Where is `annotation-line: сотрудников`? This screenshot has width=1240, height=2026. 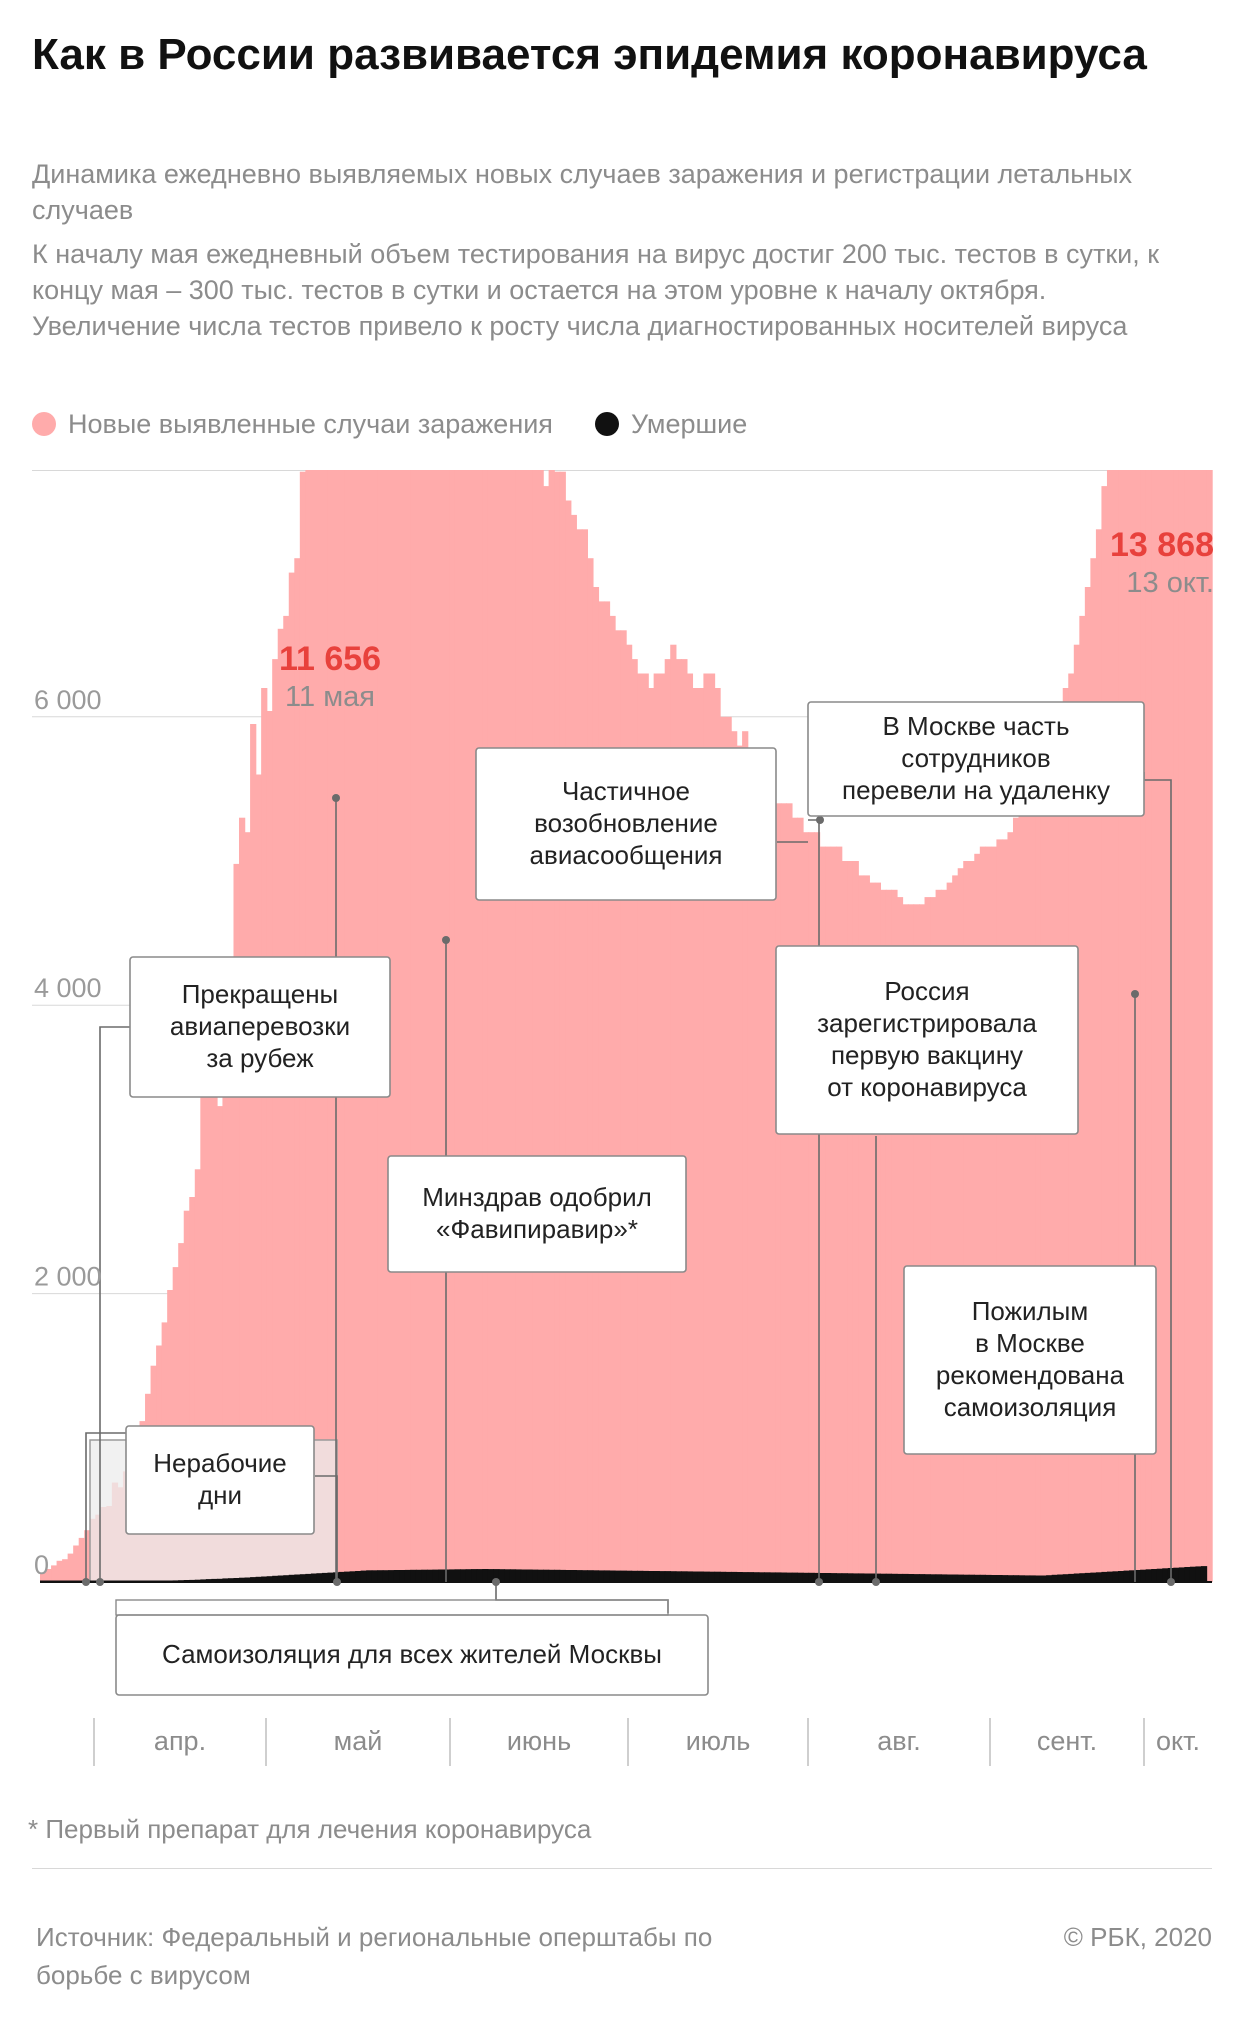 annotation-line: сотрудников is located at coordinates (975, 758).